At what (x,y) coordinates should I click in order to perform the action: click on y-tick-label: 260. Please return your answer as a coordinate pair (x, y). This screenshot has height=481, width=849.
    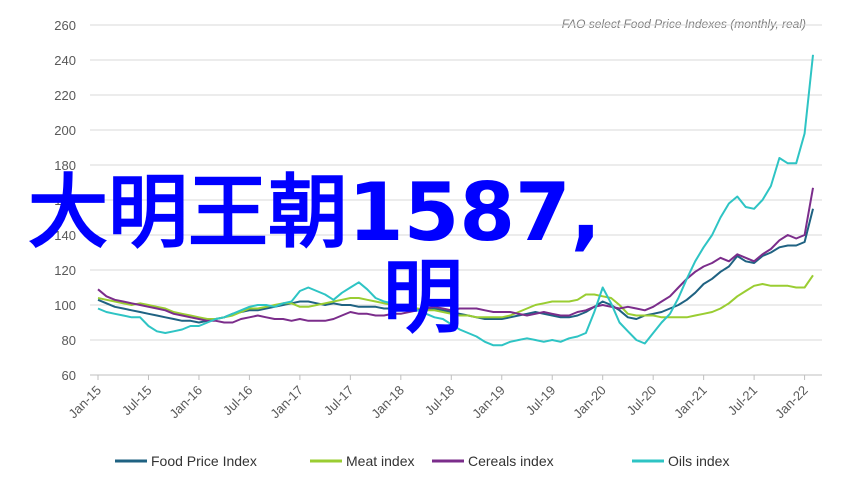
    Looking at the image, I should click on (65, 25).